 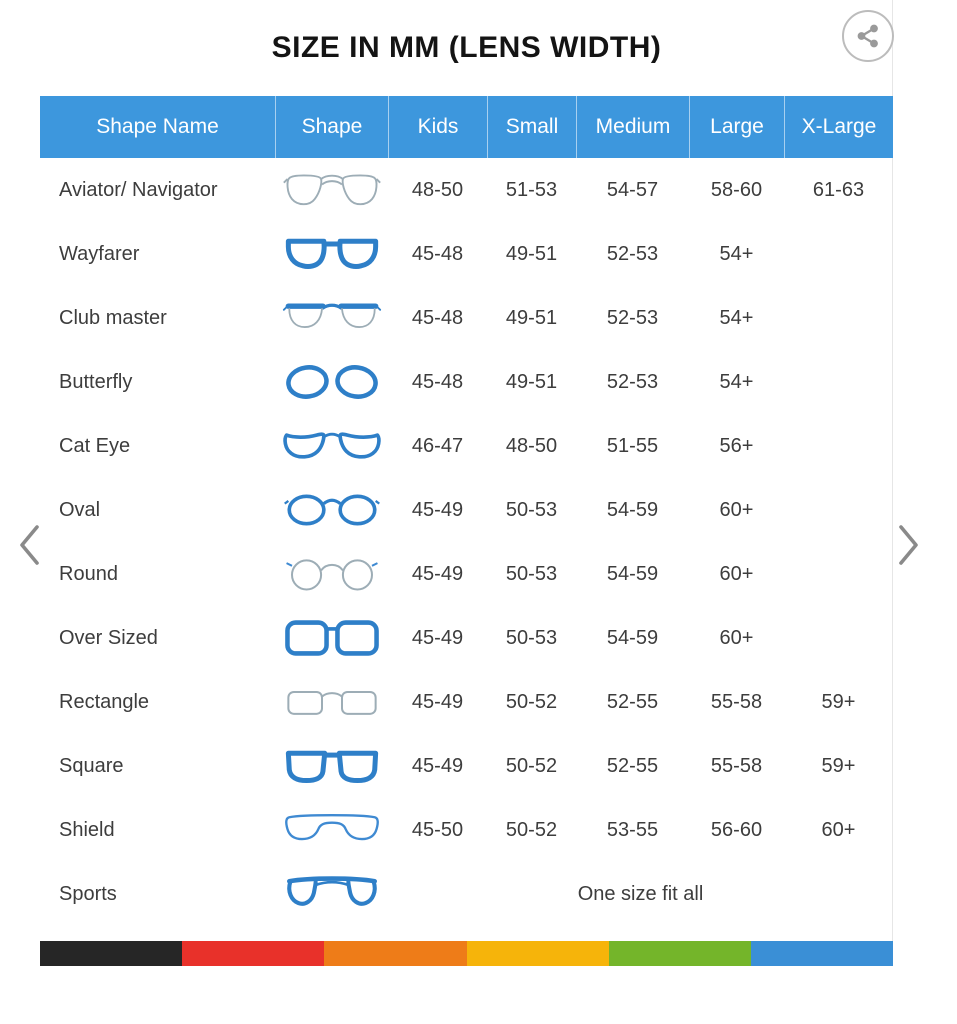 I want to click on size-cell-small: 48-50, so click(x=531, y=445).